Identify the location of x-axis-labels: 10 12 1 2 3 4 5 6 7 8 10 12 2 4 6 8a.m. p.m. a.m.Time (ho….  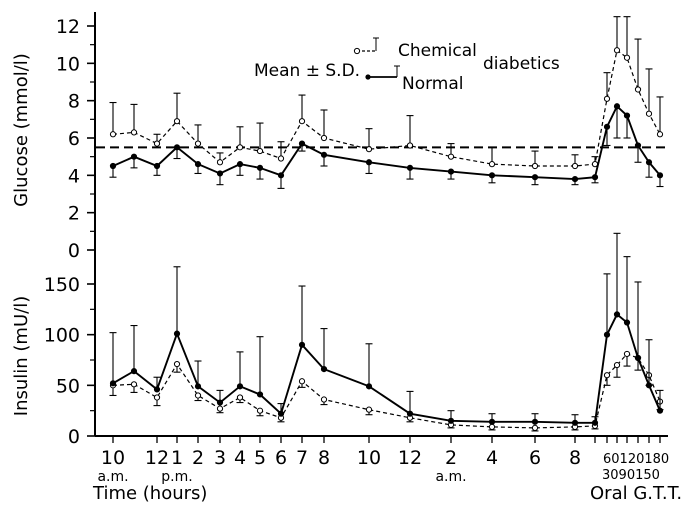
(387, 475).